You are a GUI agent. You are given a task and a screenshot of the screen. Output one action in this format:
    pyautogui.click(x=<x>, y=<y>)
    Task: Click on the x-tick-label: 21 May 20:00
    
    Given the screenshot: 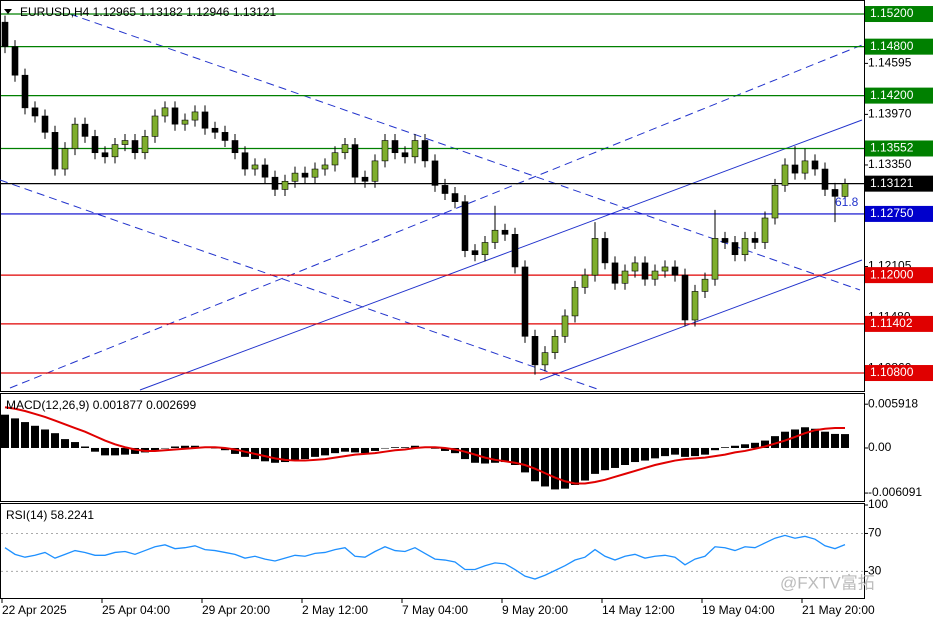 What is the action you would take?
    pyautogui.click(x=838, y=610)
    